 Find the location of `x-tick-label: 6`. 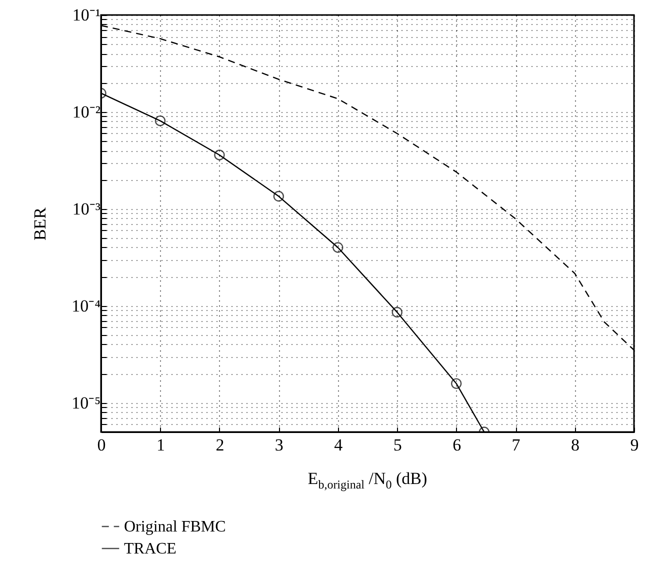

x-tick-label: 6 is located at coordinates (457, 445).